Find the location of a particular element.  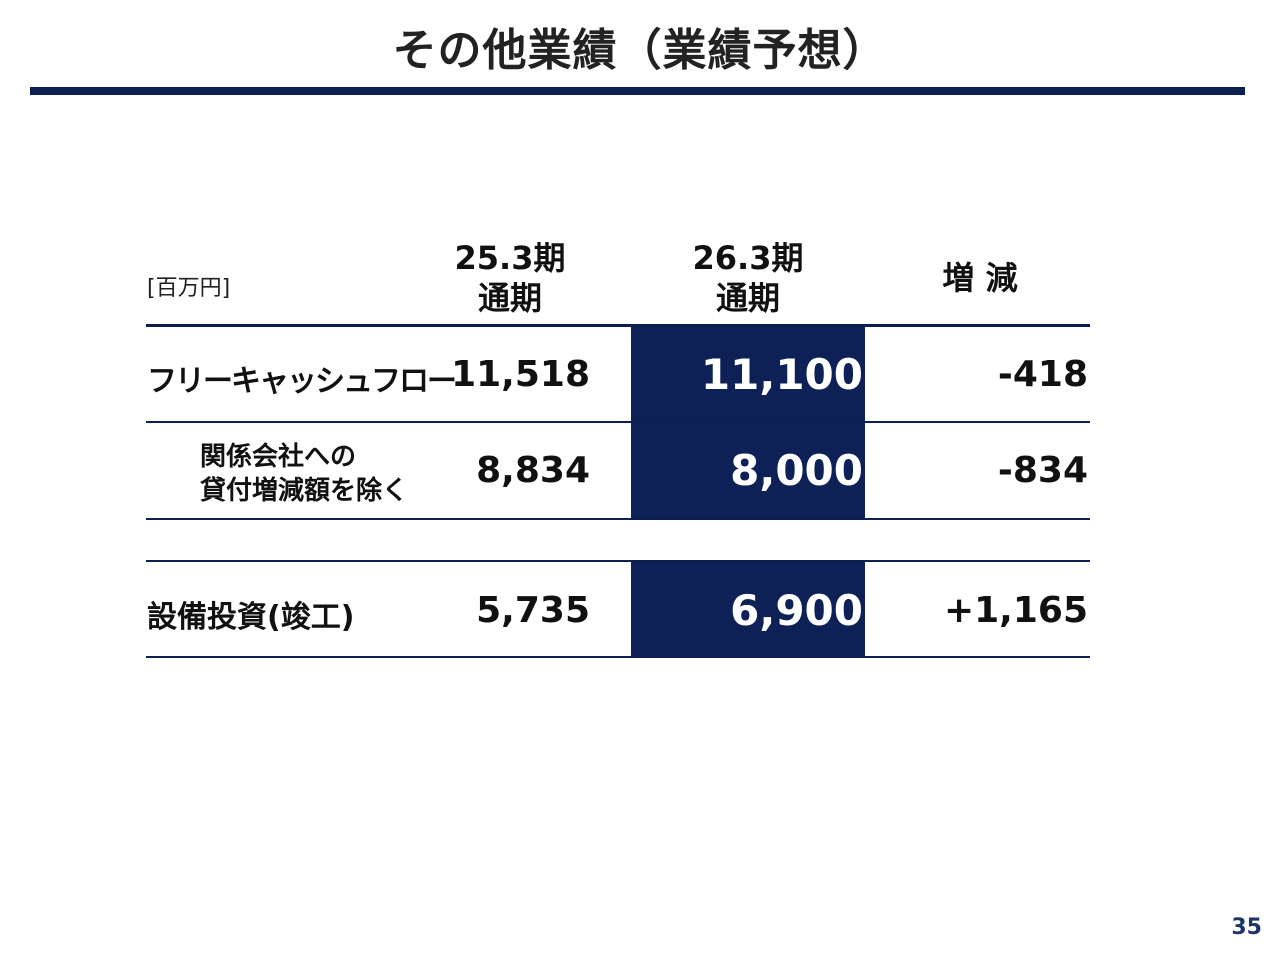

column-header-fy25: 25.3期 通期 is located at coordinates (510, 278).